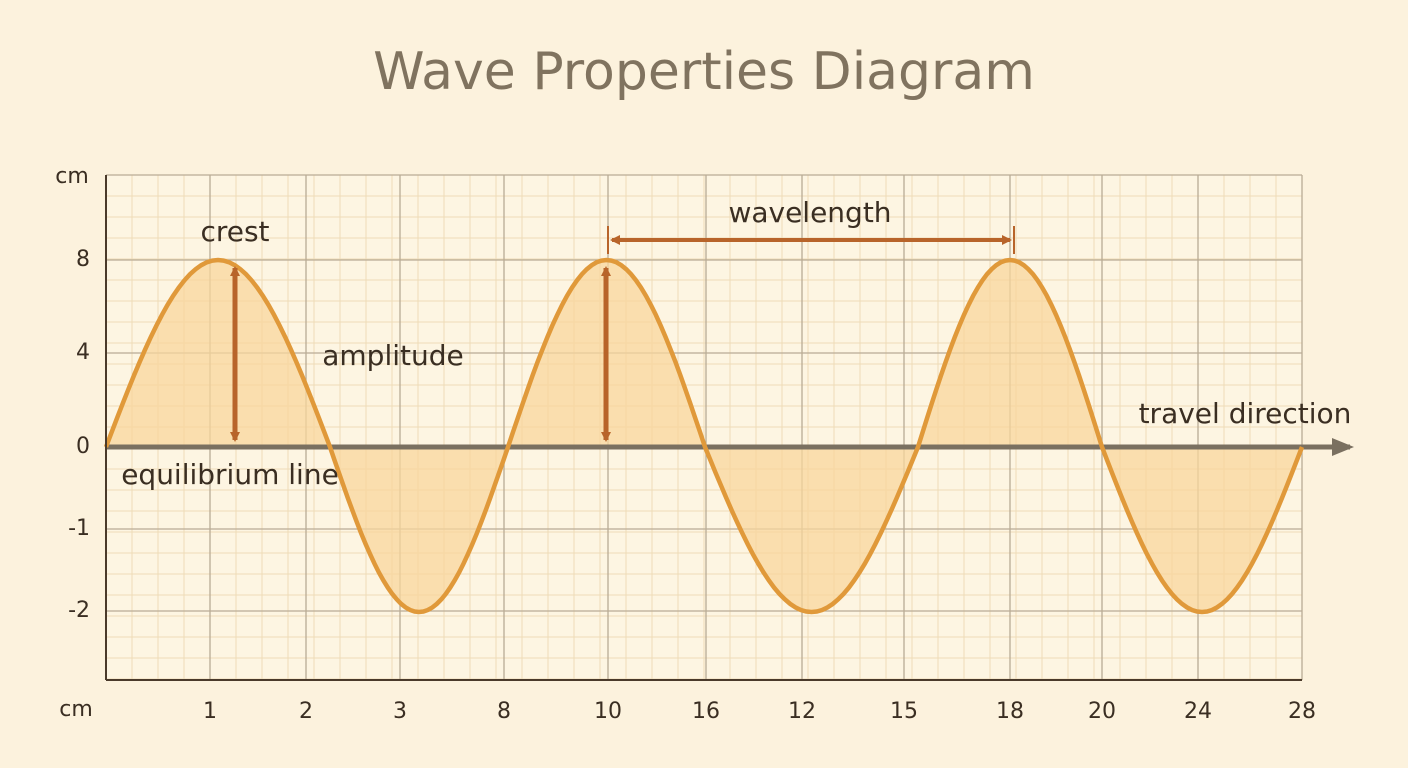 The image size is (1408, 768). Describe the element at coordinates (83, 259) in the screenshot. I see `y-tick-label: 8` at that location.